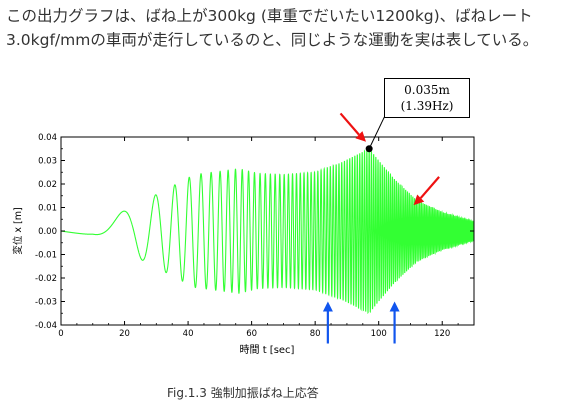 The image size is (575, 413). Describe the element at coordinates (60, 334) in the screenshot. I see `x-tick-label: 0` at that location.